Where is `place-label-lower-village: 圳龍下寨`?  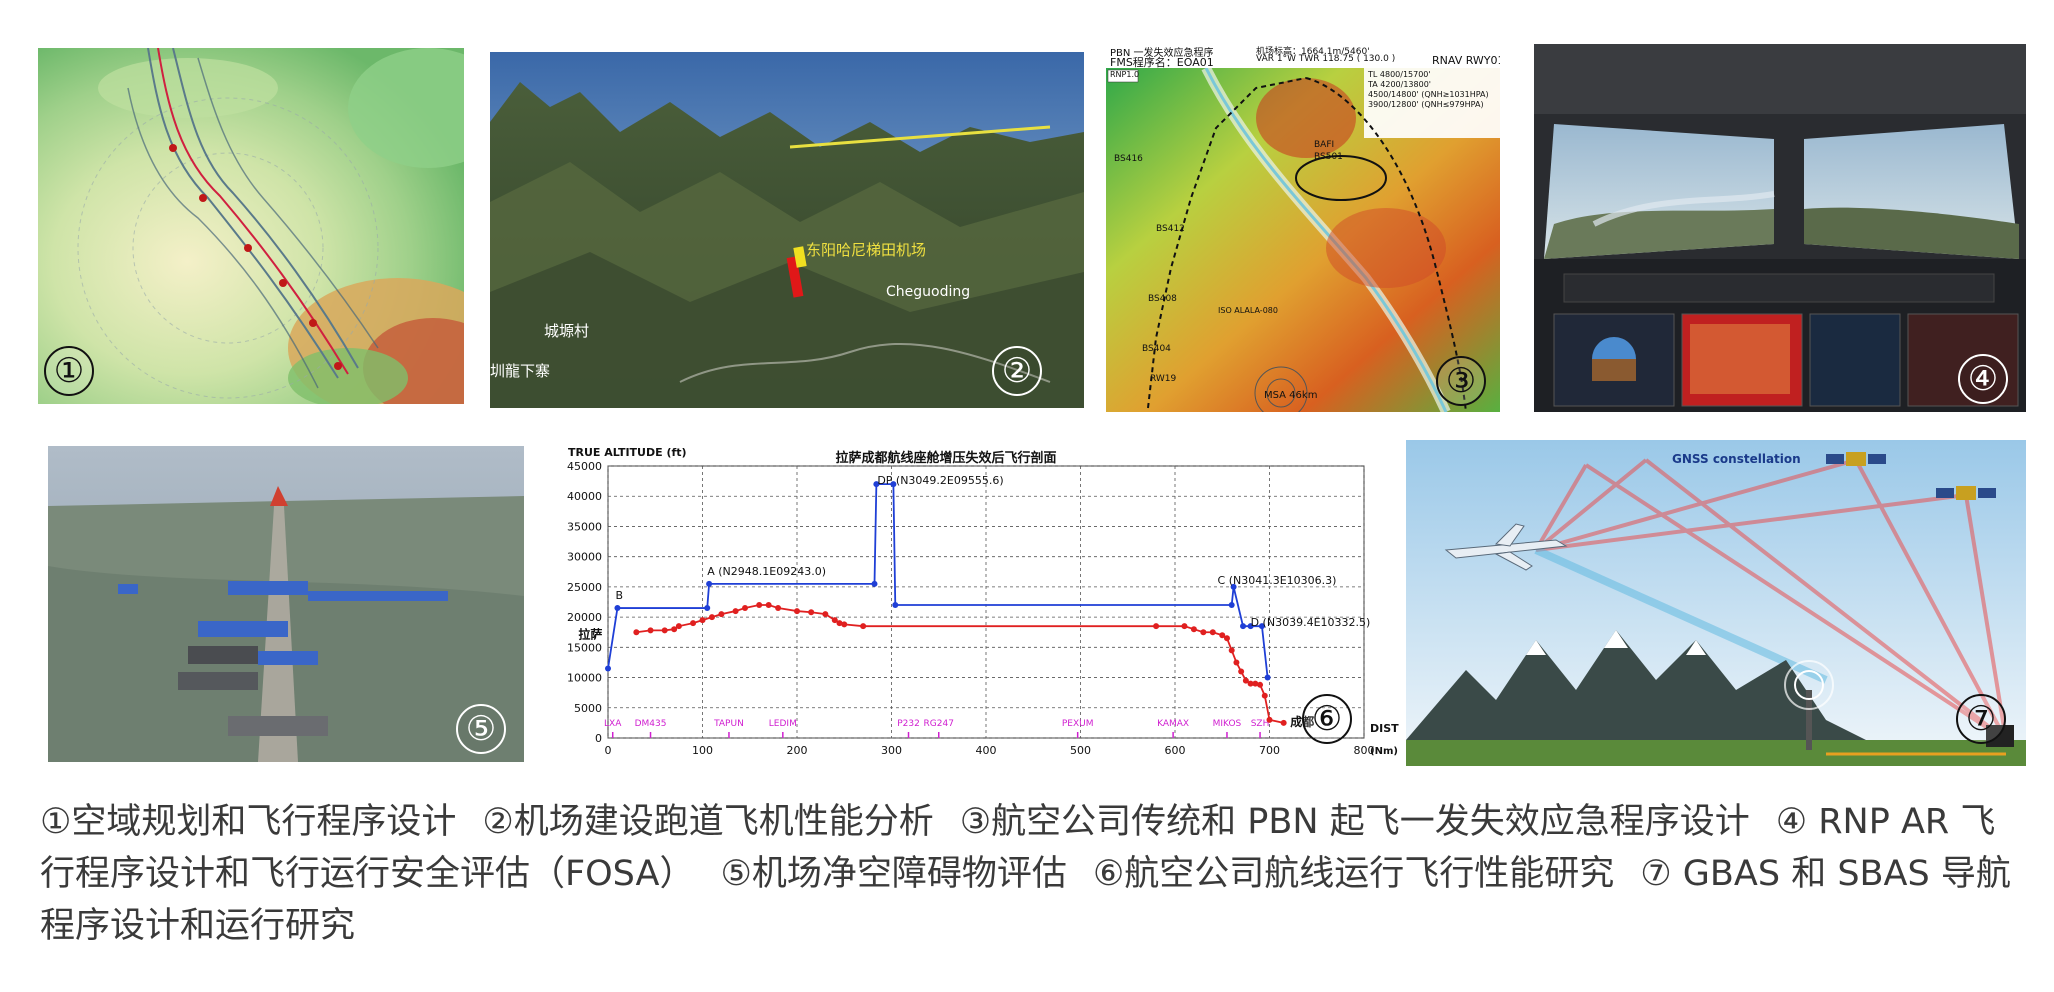 place-label-lower-village: 圳龍下寨 is located at coordinates (520, 371).